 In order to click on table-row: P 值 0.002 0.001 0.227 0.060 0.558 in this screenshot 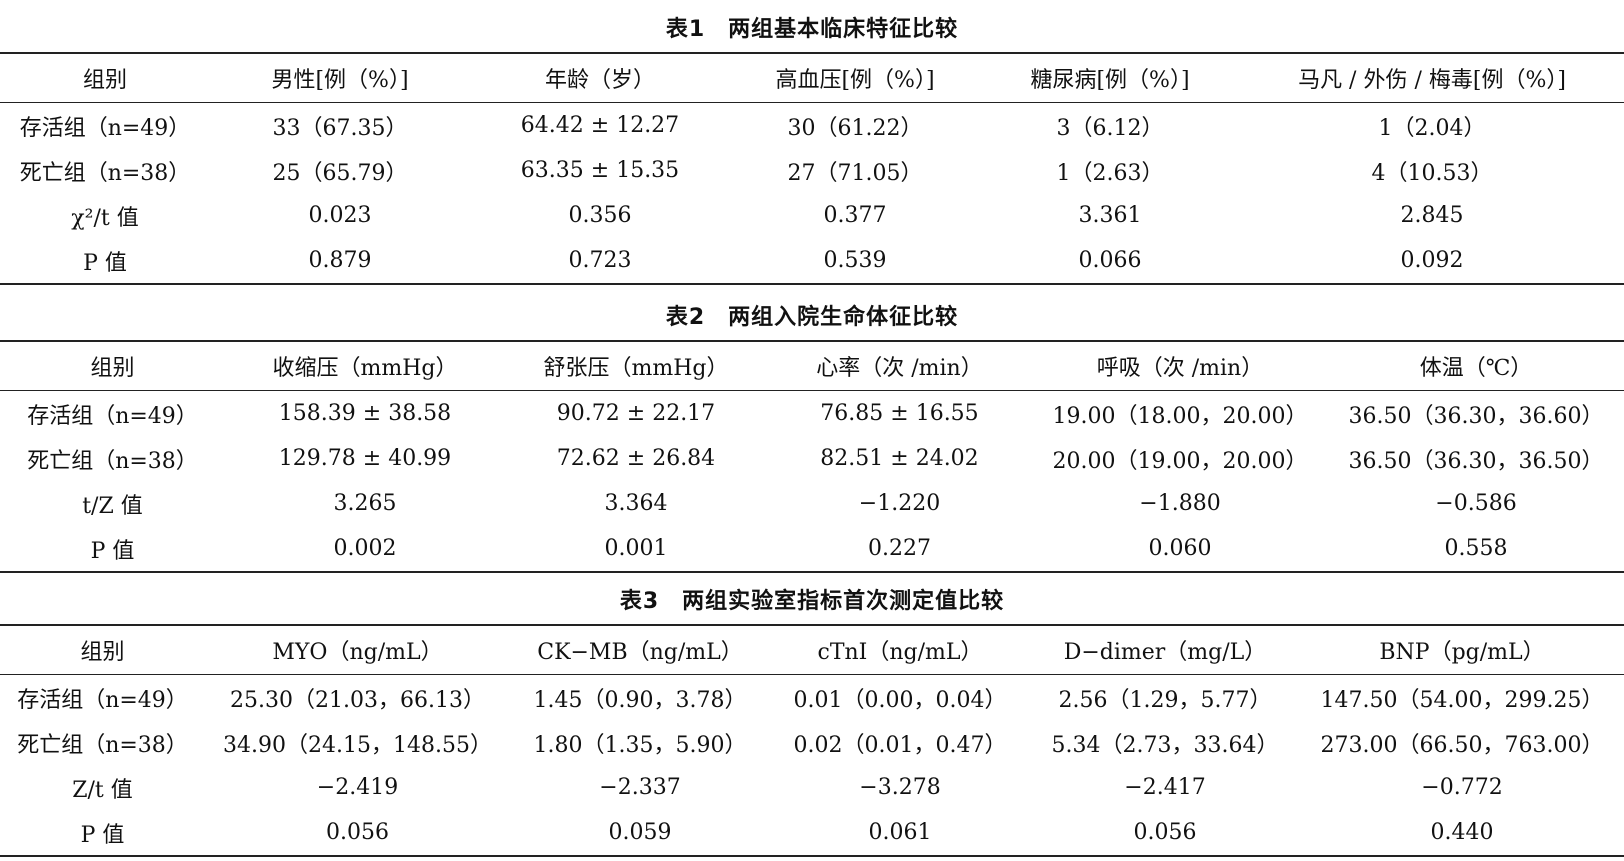, I will do `click(812, 549)`.